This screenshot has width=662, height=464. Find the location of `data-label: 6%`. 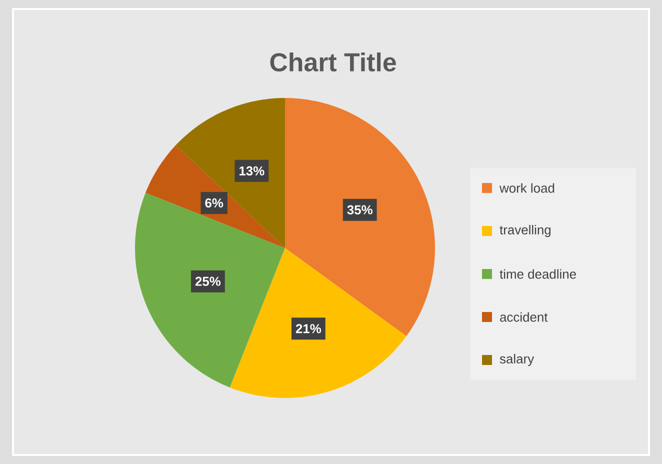

data-label: 6% is located at coordinates (214, 203).